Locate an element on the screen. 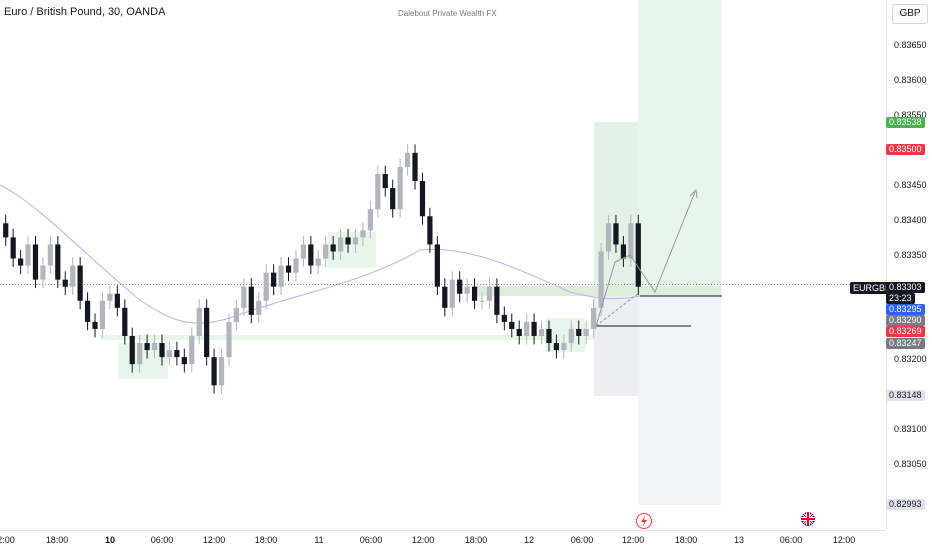 This screenshot has height=551, width=932. price-badge-gray: 0.83290 is located at coordinates (905, 320).